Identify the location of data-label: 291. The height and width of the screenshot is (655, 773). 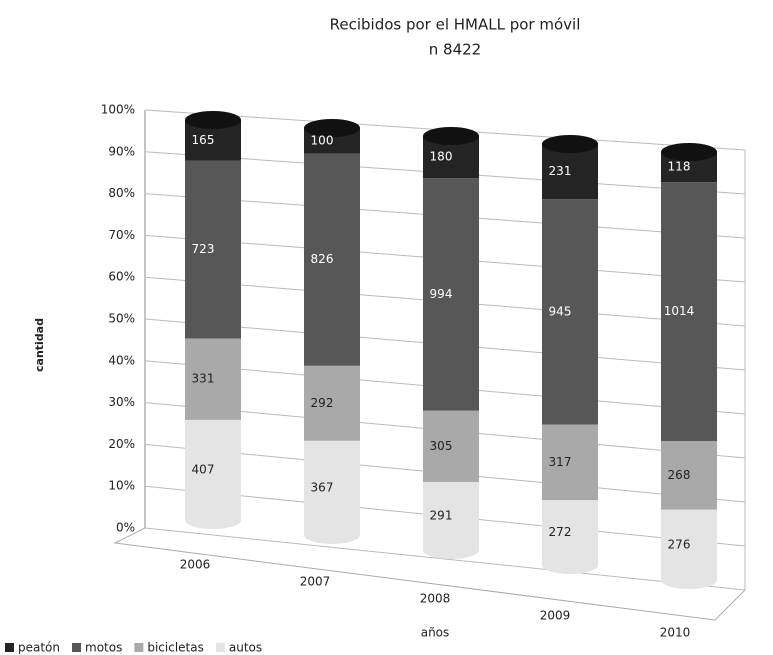
(441, 515).